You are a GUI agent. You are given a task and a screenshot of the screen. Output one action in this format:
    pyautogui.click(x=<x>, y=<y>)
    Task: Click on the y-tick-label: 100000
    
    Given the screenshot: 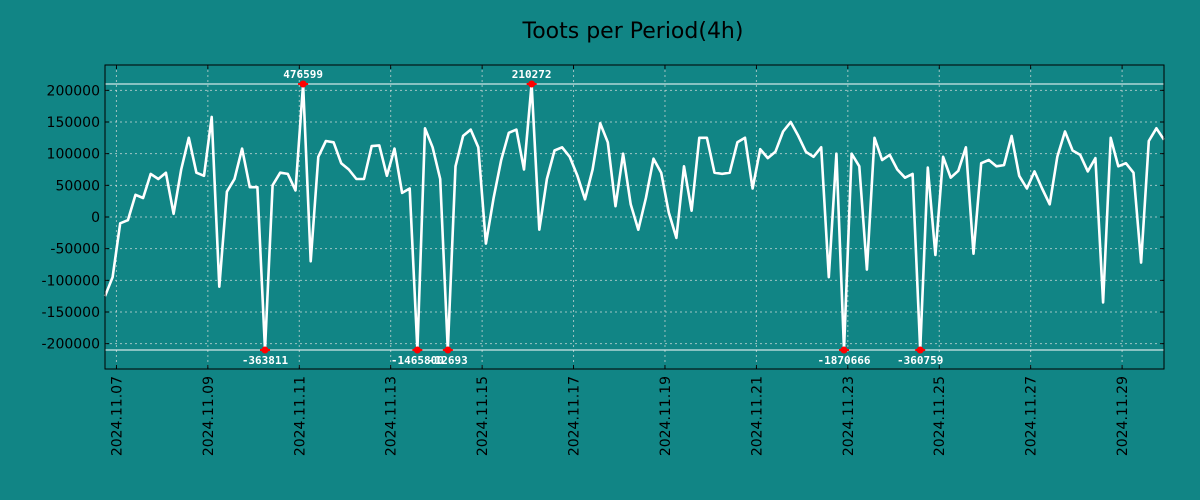 What is the action you would take?
    pyautogui.click(x=73, y=155)
    